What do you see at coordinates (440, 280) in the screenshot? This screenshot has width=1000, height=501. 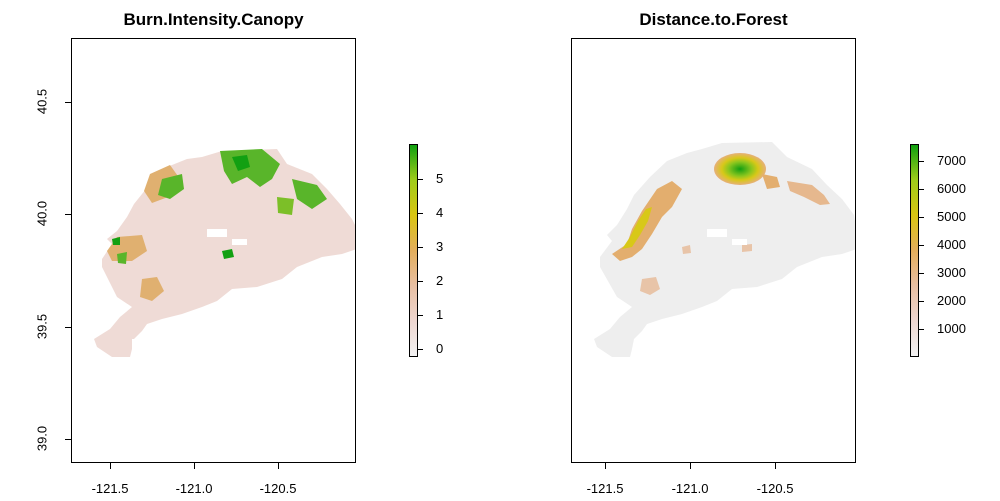 I see `legend-label: 2` at bounding box center [440, 280].